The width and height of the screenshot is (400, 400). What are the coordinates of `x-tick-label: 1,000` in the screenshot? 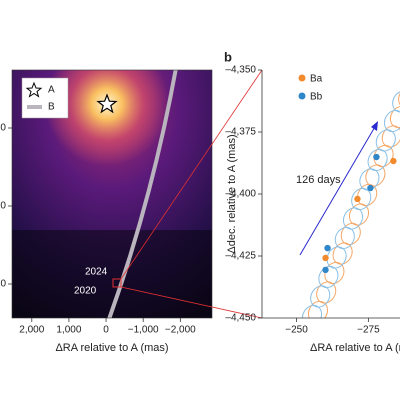 It's located at (68, 330).